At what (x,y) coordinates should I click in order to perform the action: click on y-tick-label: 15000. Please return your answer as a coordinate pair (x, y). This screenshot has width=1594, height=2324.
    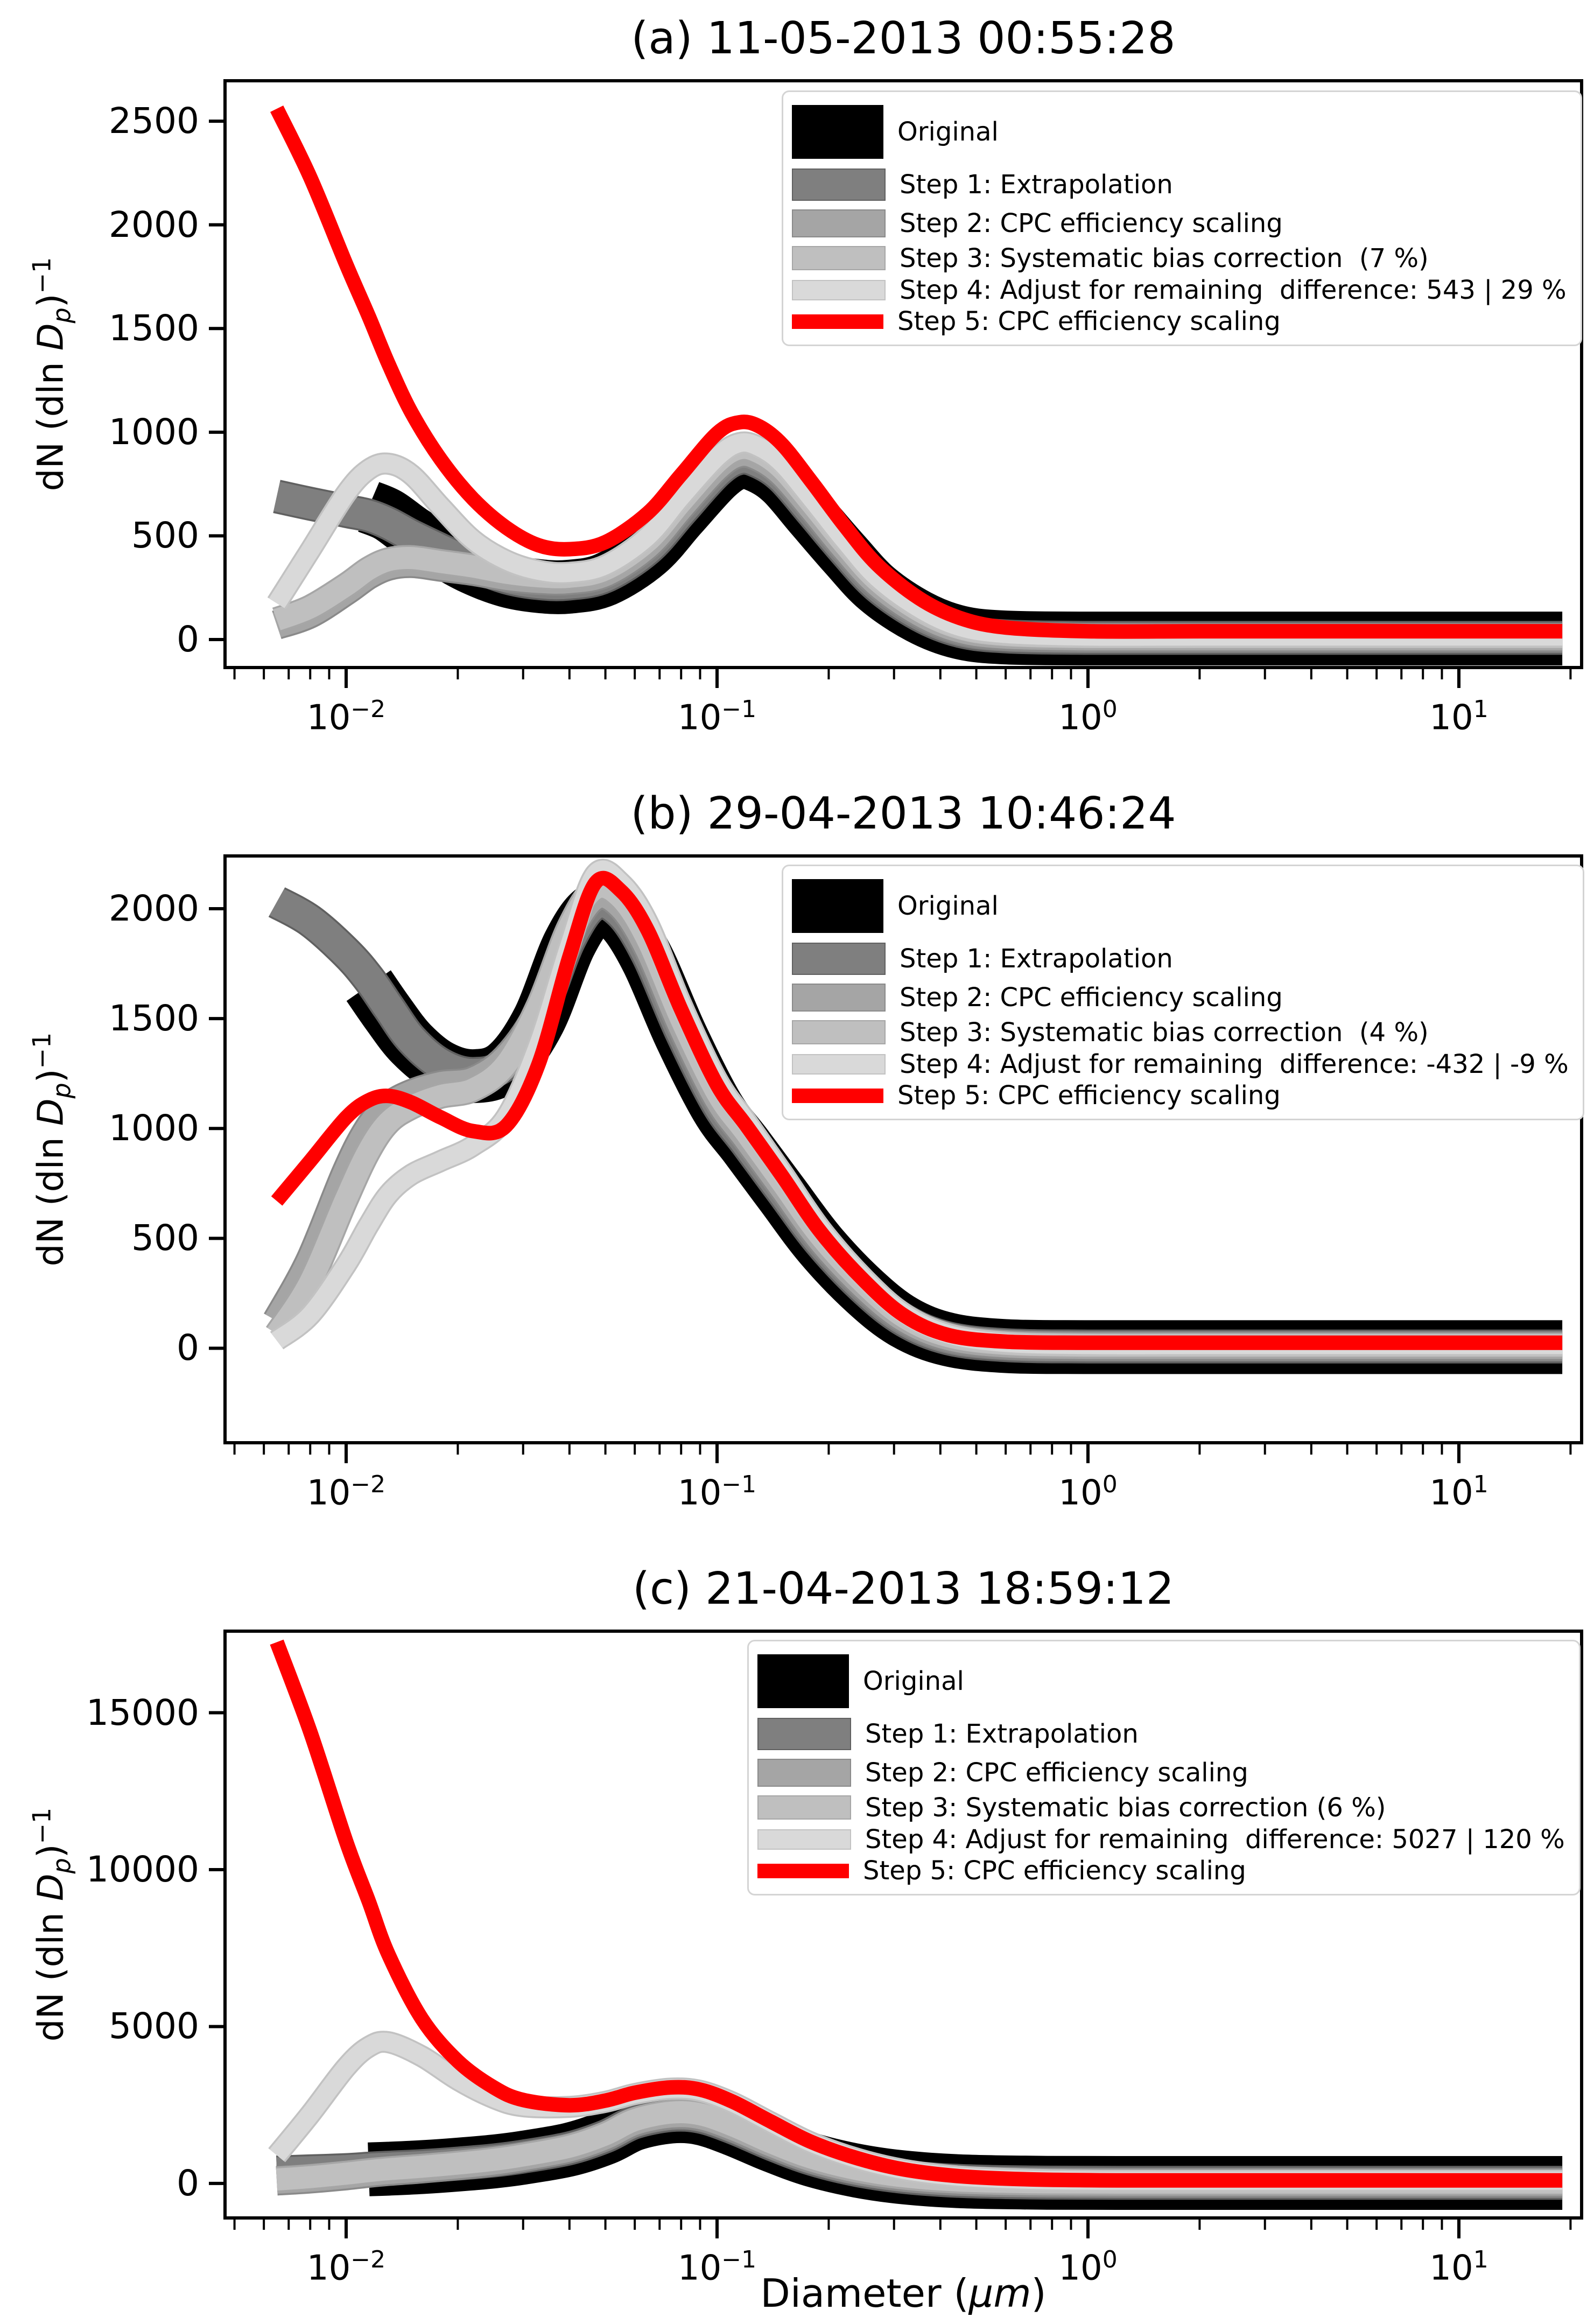
    Looking at the image, I should click on (143, 1712).